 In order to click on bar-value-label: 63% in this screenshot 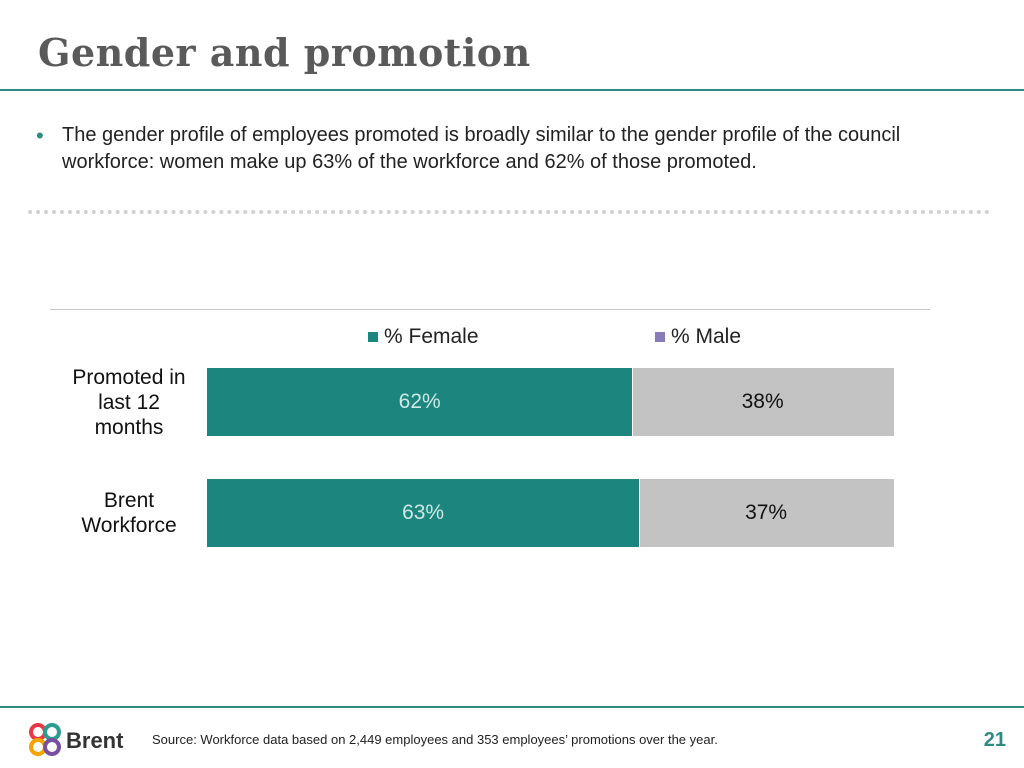, I will do `click(423, 512)`.